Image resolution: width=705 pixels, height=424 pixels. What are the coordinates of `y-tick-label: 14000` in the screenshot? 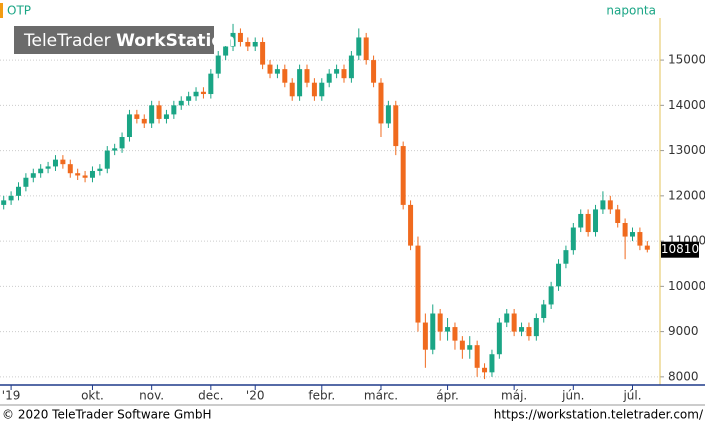 It's located at (686, 105).